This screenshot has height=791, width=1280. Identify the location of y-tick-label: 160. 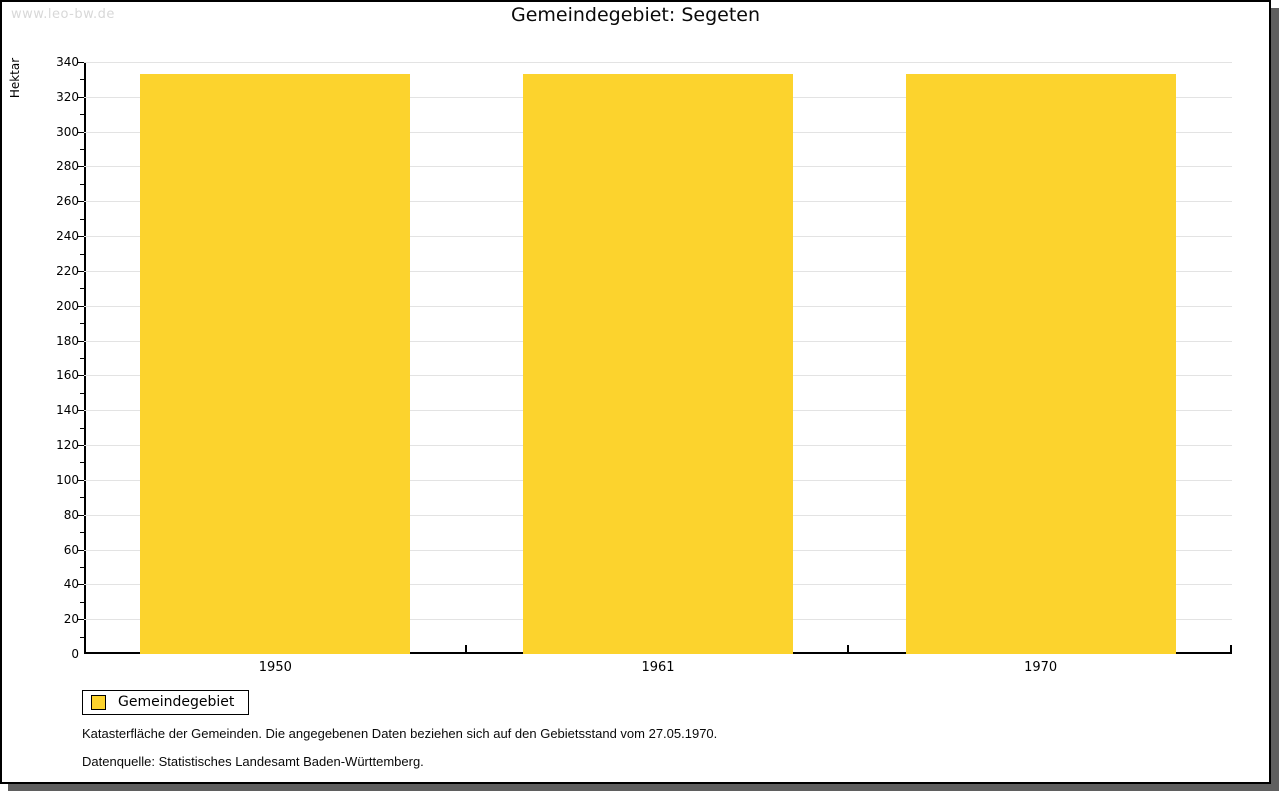
(67, 375).